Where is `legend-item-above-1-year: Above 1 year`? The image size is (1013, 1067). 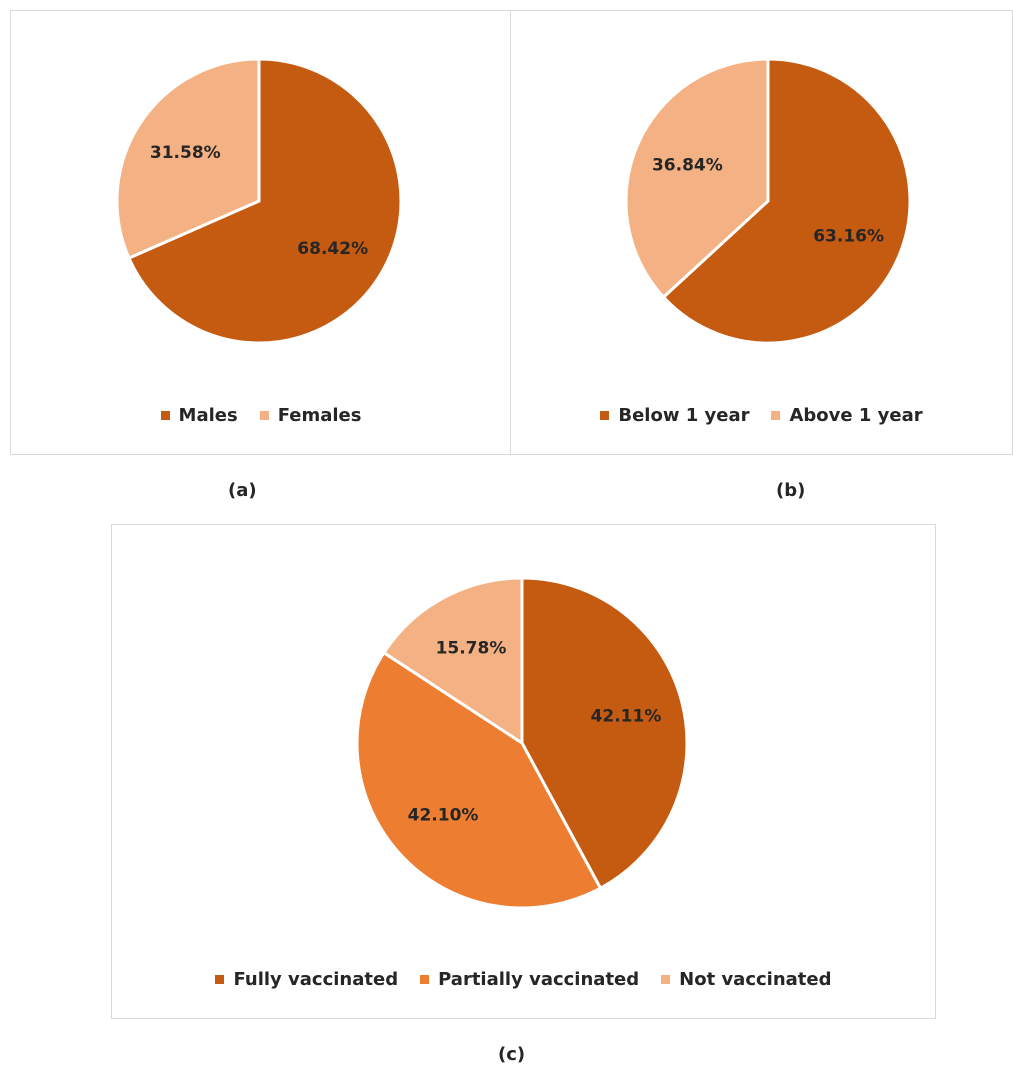
legend-item-above-1-year: Above 1 year is located at coordinates (847, 415).